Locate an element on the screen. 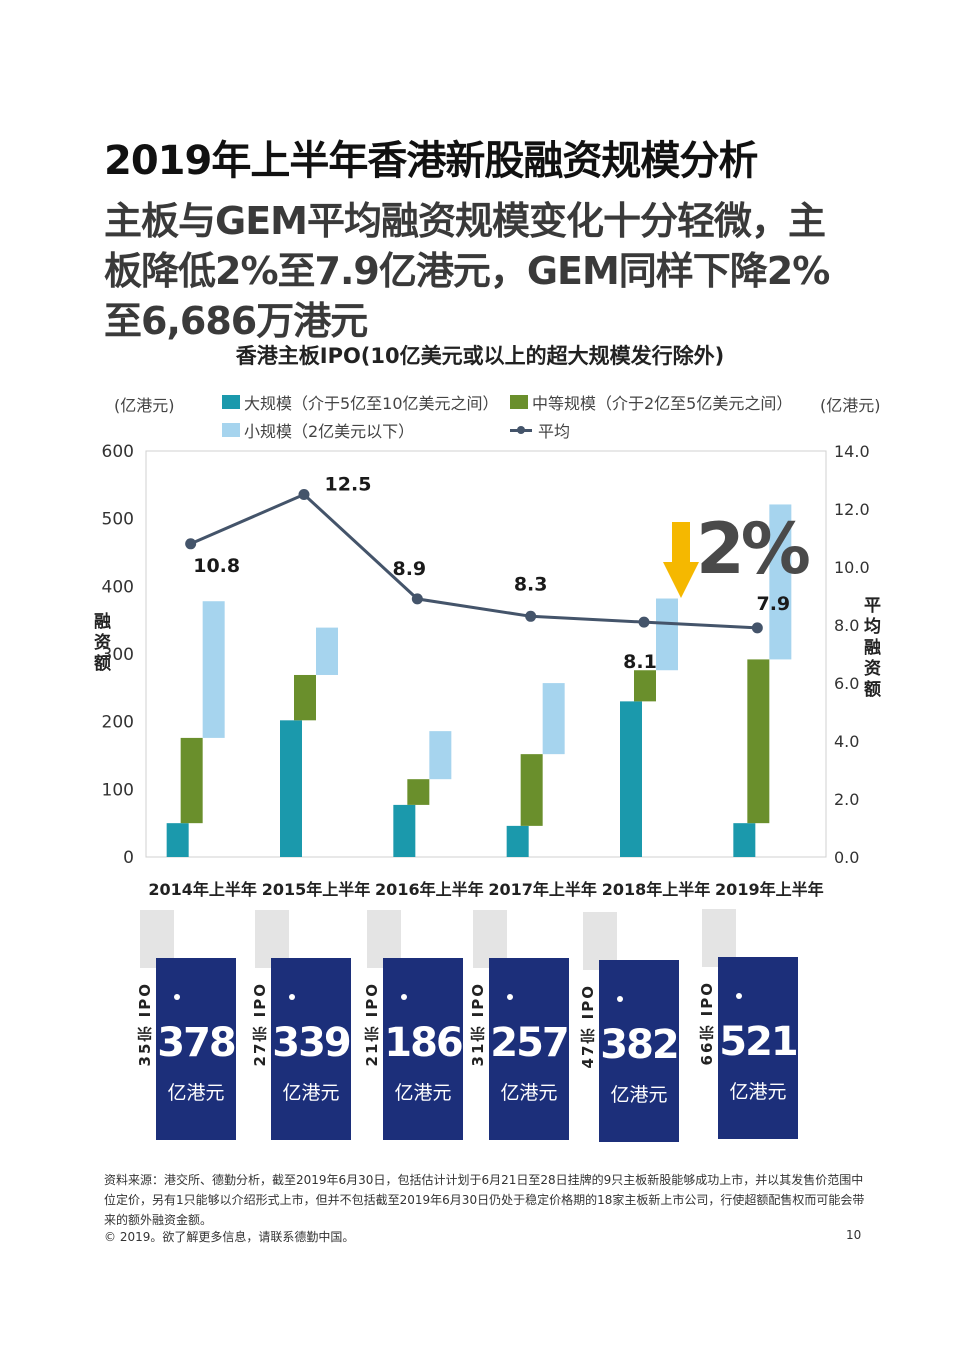  ipo-card: 339 亿港元 is located at coordinates (311, 1049).